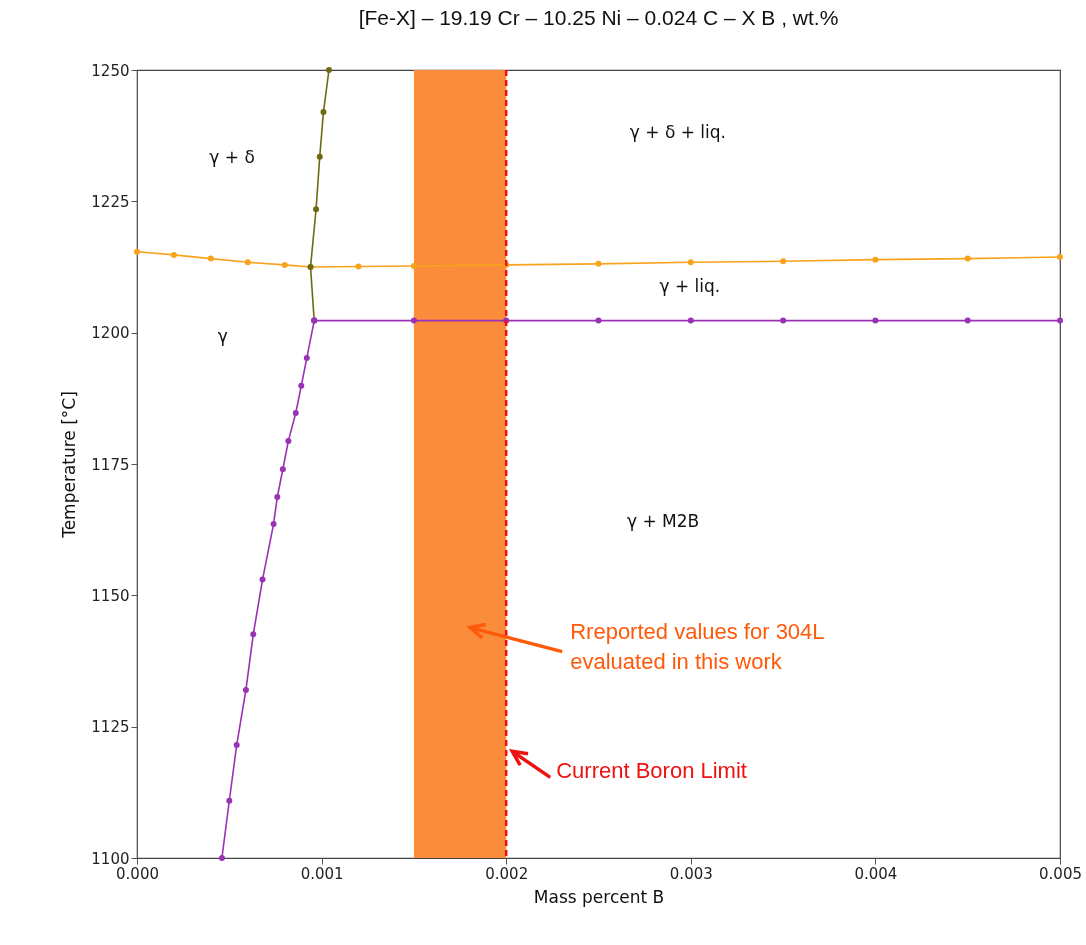 The height and width of the screenshot is (945, 1086). I want to click on ref-line-label: Current Boron Limit, so click(651, 771).